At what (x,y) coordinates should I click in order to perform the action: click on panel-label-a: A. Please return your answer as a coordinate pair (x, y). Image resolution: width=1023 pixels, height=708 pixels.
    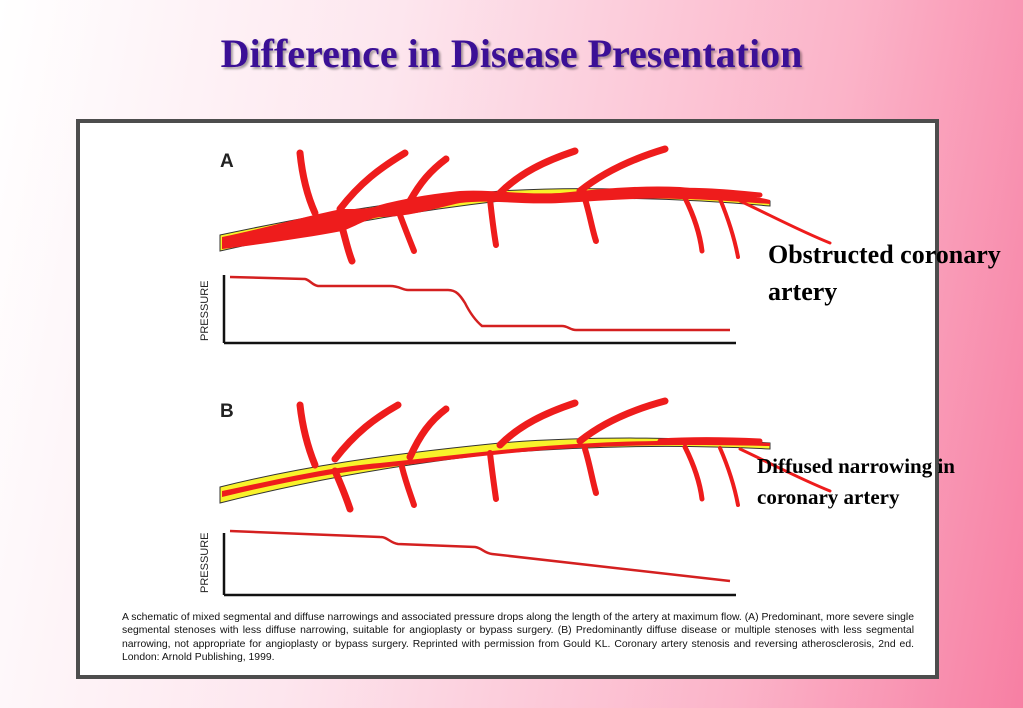
    Looking at the image, I should click on (227, 161).